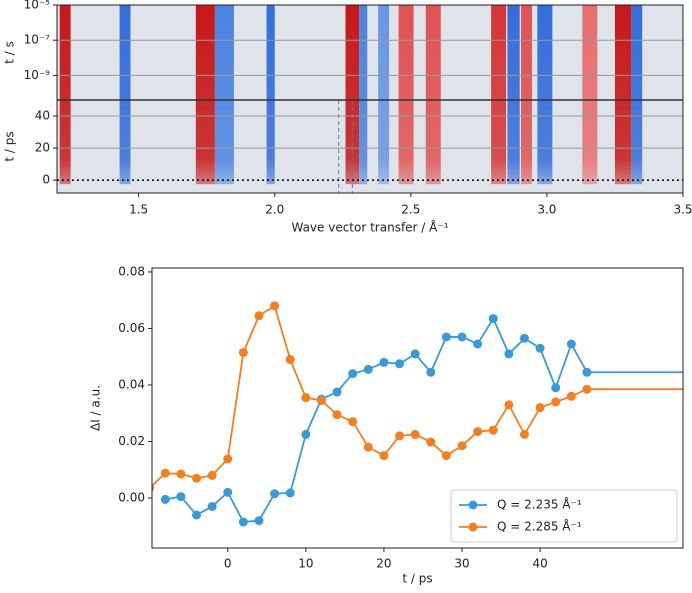 This screenshot has width=692, height=593. Describe the element at coordinates (369, 227) in the screenshot. I see `x-axis-label: Wave vector transfer / Å⁻¹` at that location.